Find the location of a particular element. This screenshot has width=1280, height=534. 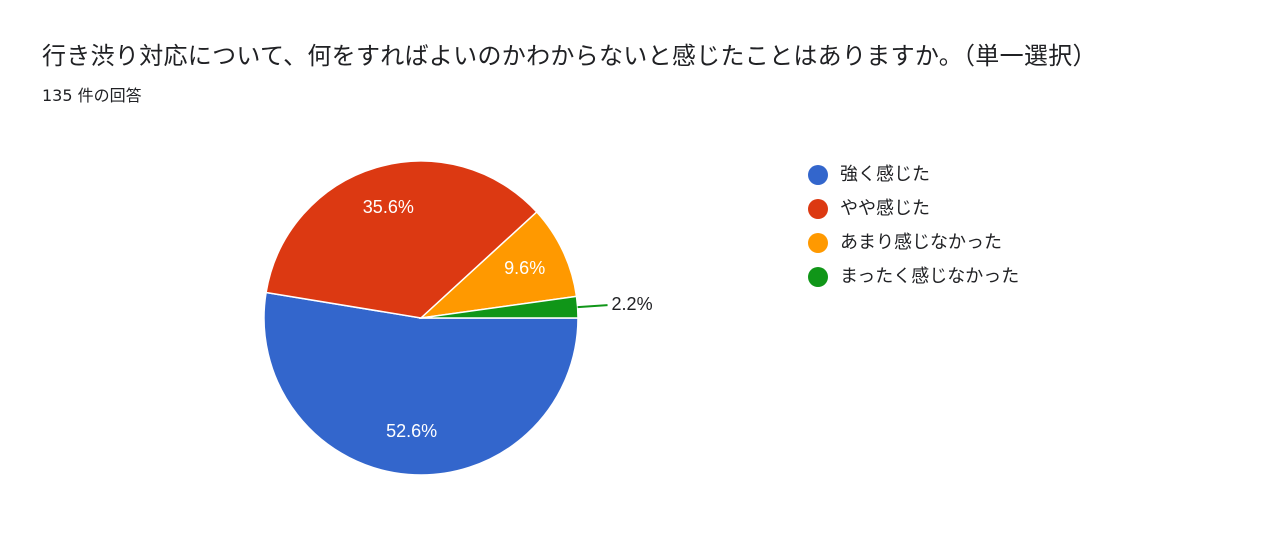

legend-item-never-felt: まったく感じなかった is located at coordinates (913, 277).